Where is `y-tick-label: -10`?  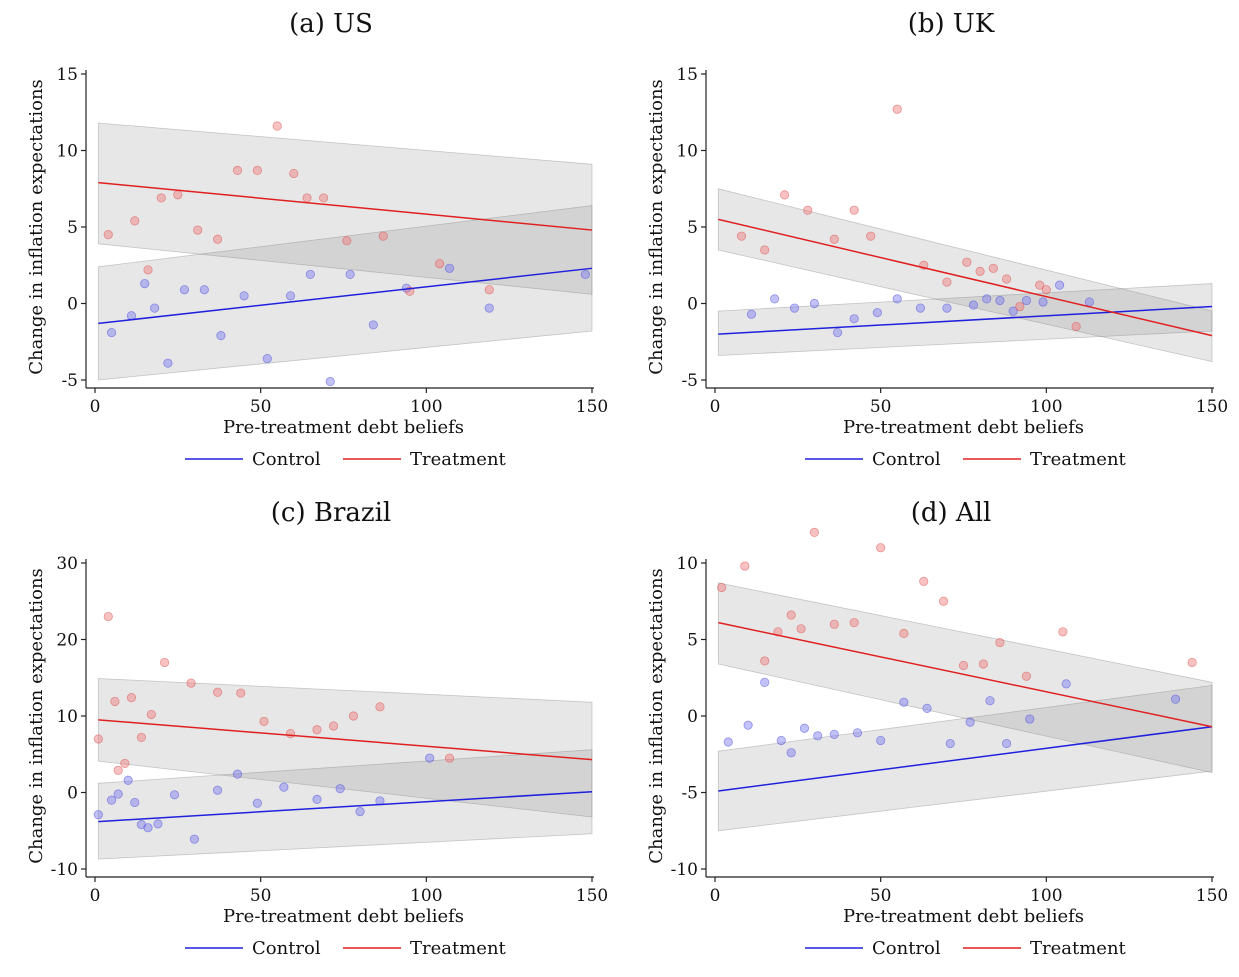
y-tick-label: -10 is located at coordinates (684, 870).